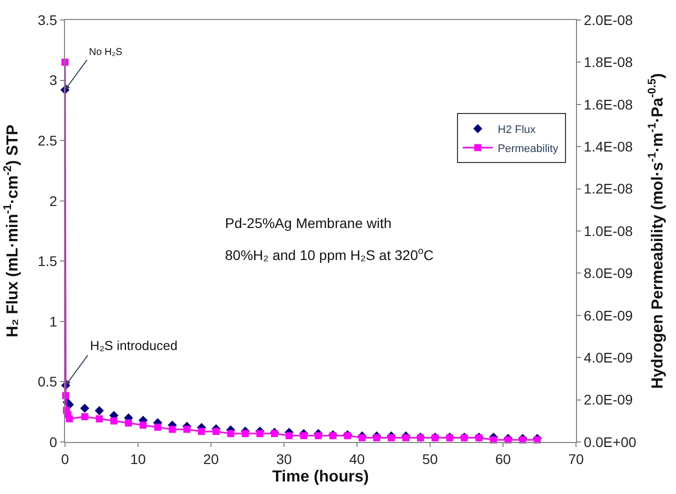 Image resolution: width=676 pixels, height=494 pixels. I want to click on y2-tick-label: 1.8E-08, so click(609, 62).